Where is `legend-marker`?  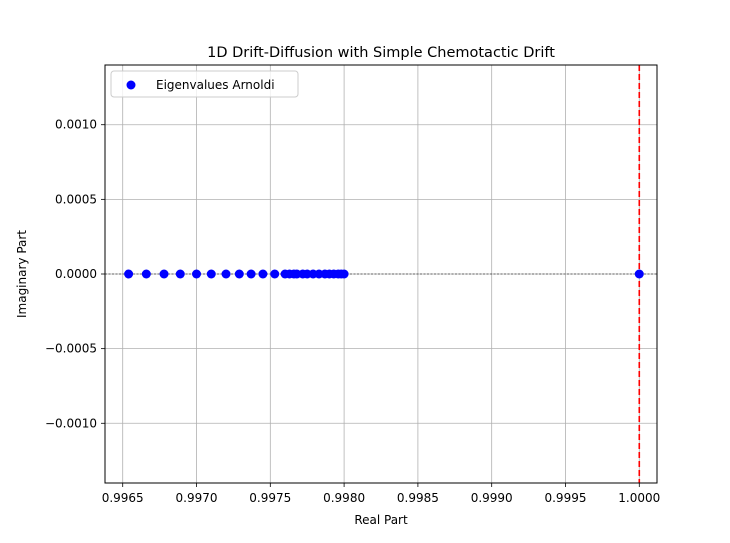
legend-marker is located at coordinates (131, 85).